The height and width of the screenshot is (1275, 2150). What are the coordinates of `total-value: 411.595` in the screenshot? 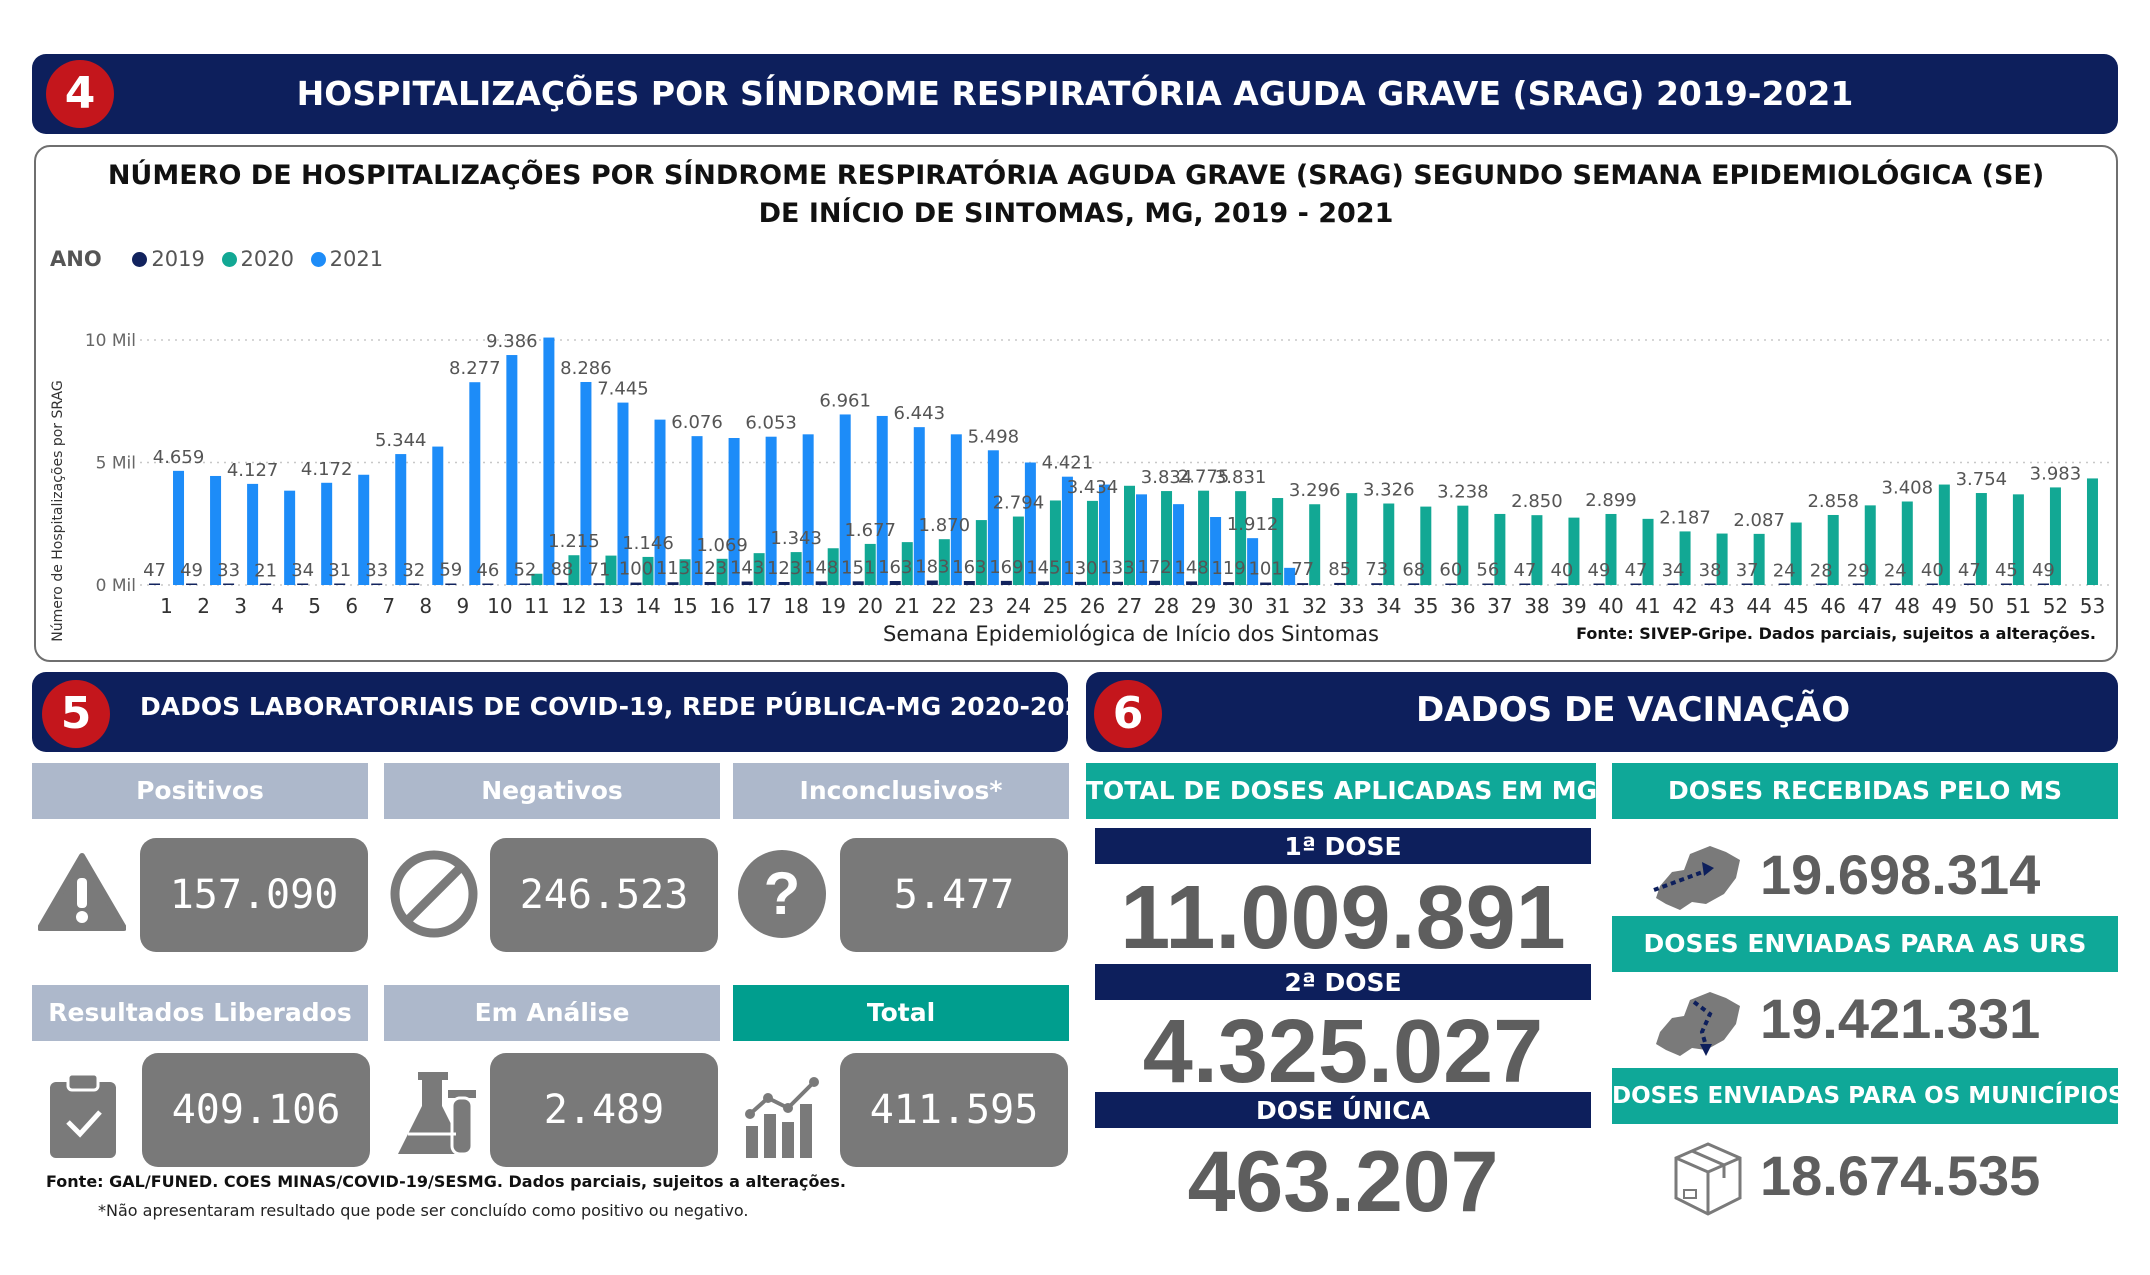 It's located at (954, 1110).